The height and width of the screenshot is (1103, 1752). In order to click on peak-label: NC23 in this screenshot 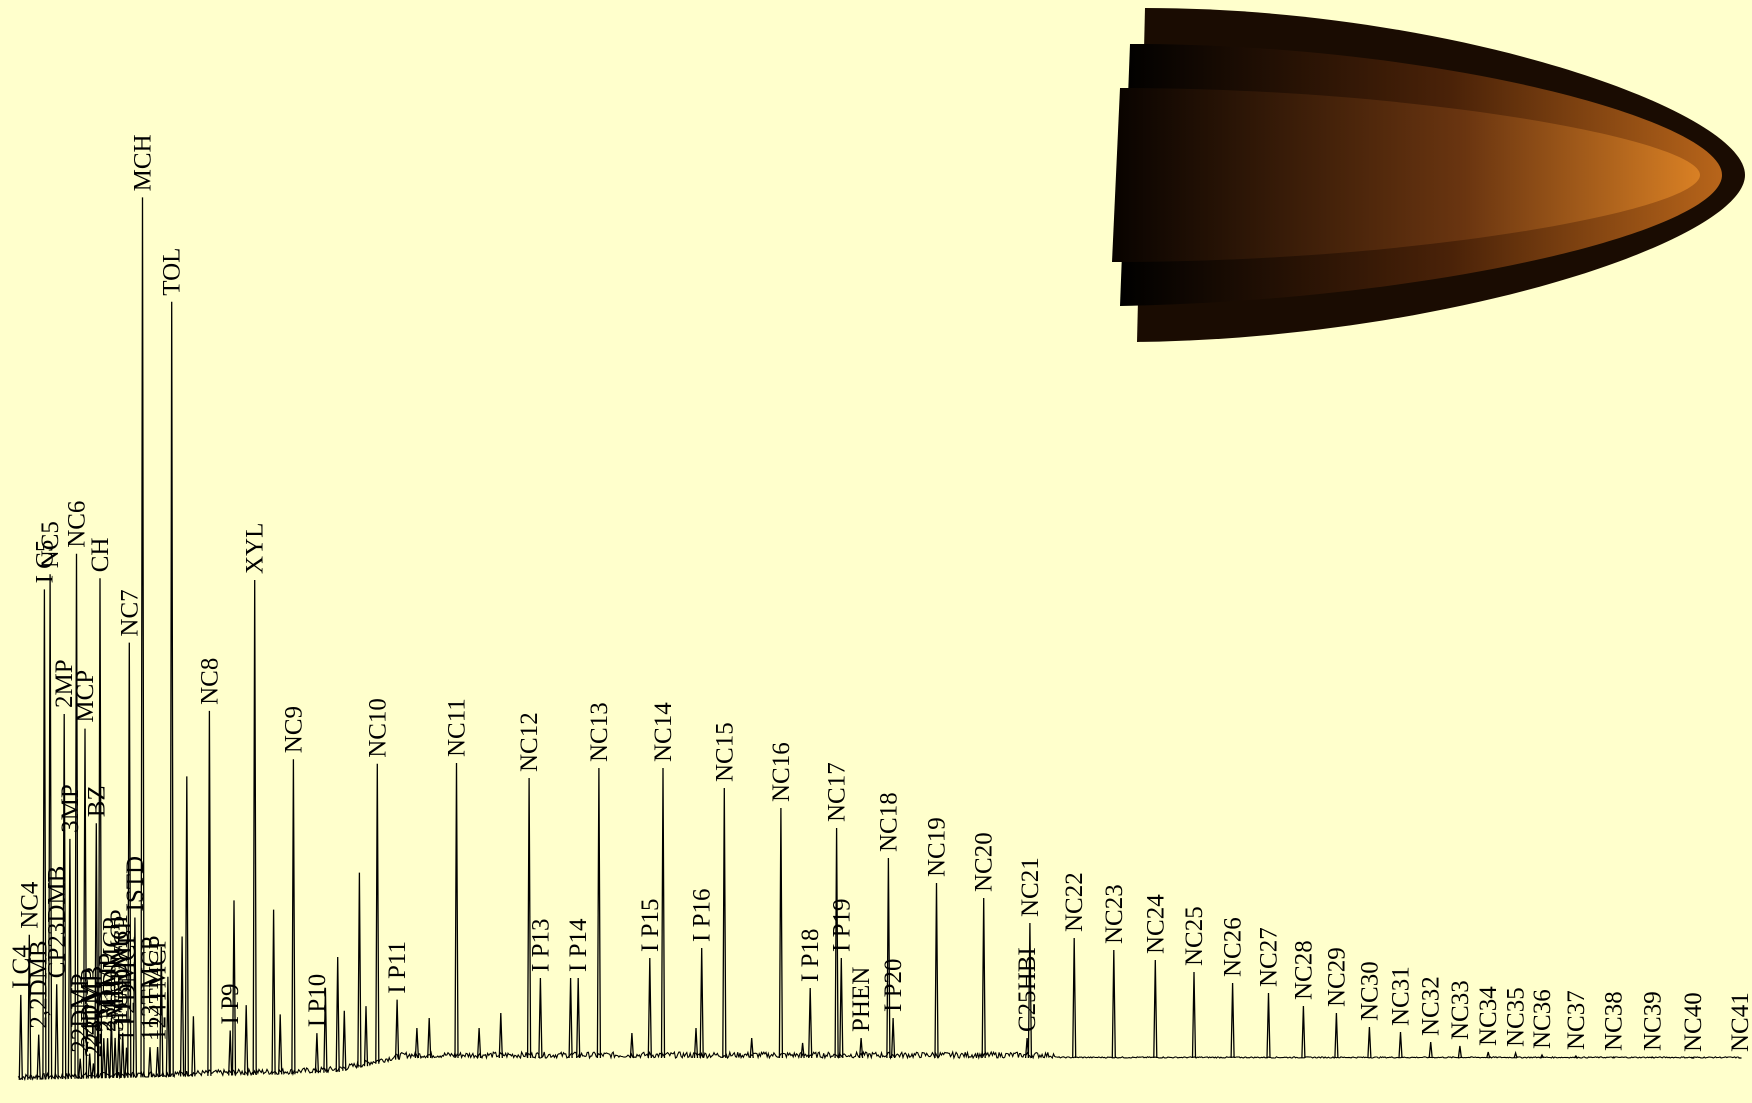, I will do `click(1114, 914)`.